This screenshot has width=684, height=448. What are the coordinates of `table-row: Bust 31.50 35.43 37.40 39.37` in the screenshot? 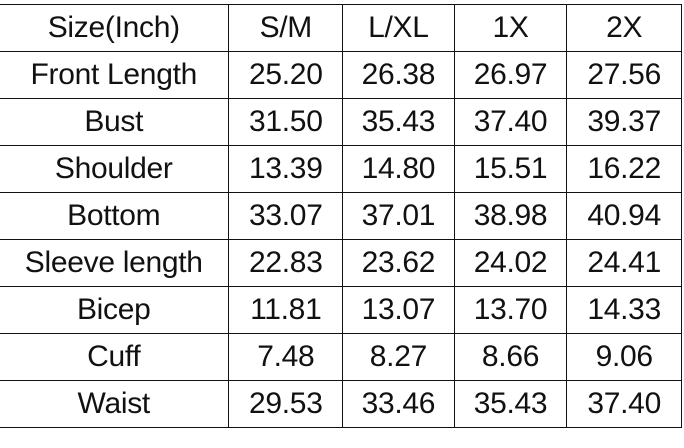 It's located at (341, 122).